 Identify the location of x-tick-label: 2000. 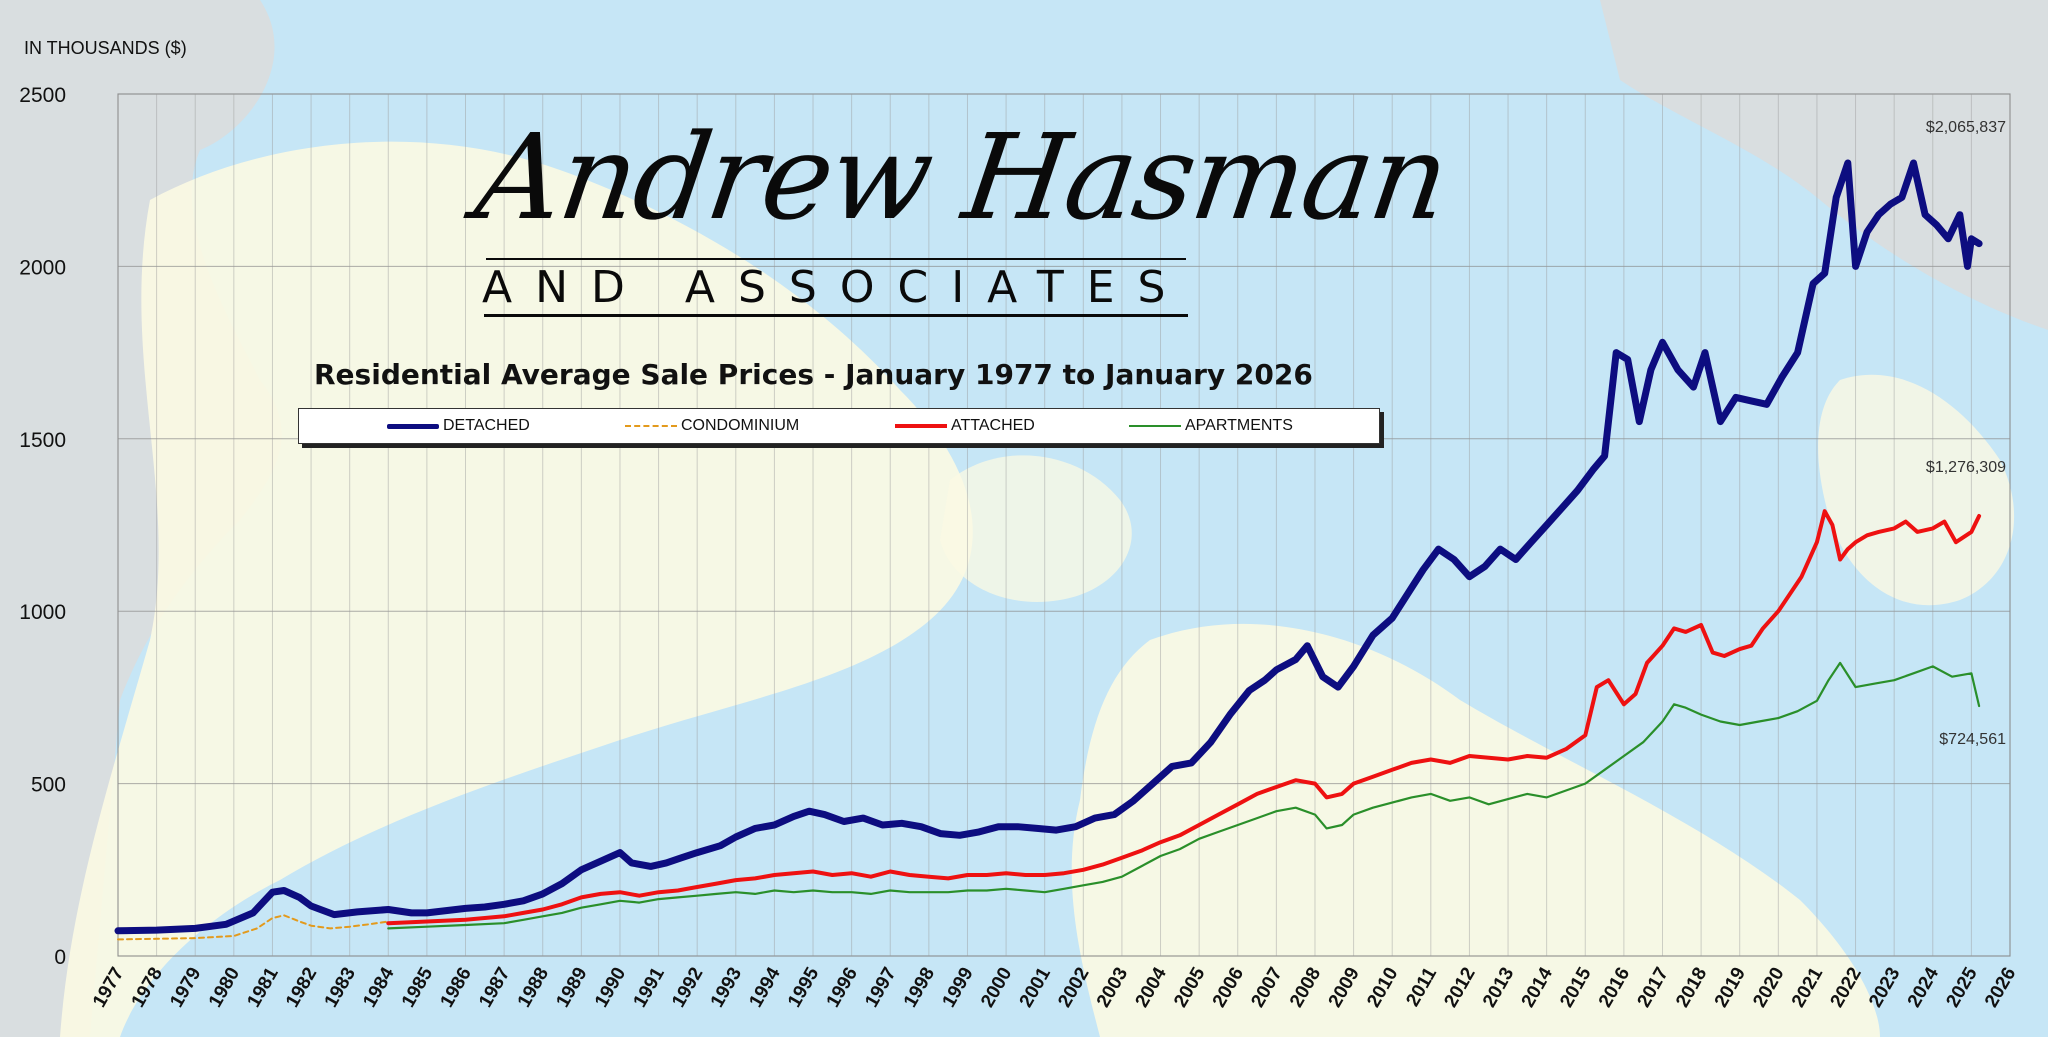
(996, 987).